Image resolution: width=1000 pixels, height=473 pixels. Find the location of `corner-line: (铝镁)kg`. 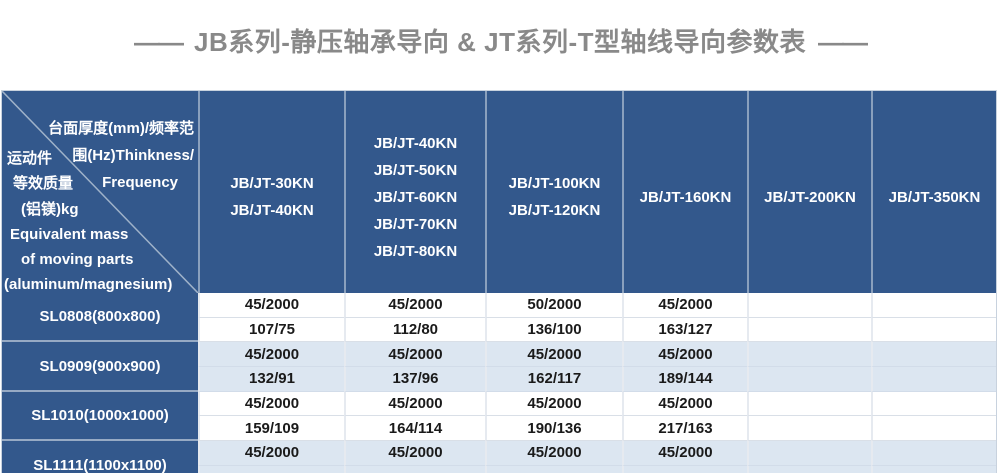

corner-line: (铝镁)kg is located at coordinates (50, 209).